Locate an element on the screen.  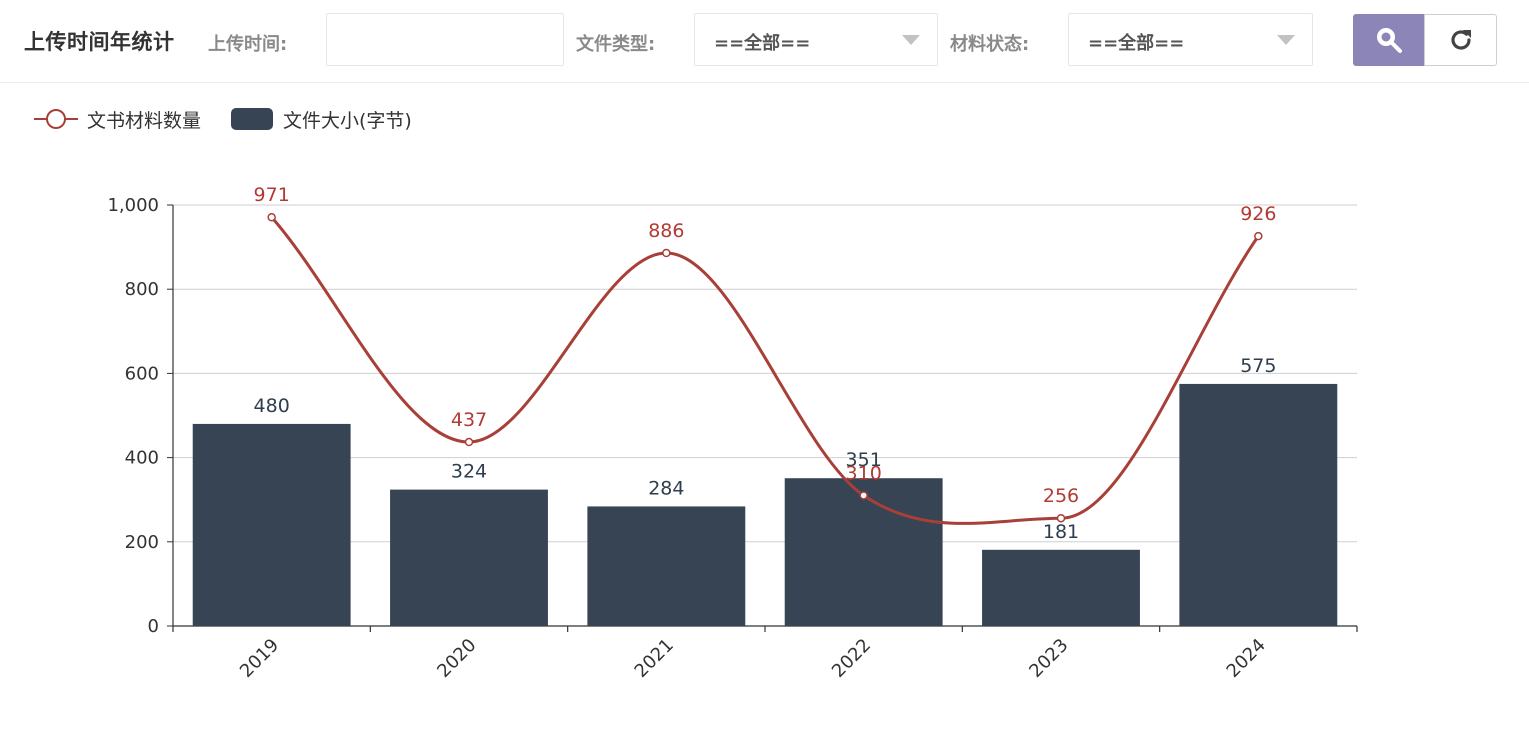
line-value-label: 926 is located at coordinates (1258, 214).